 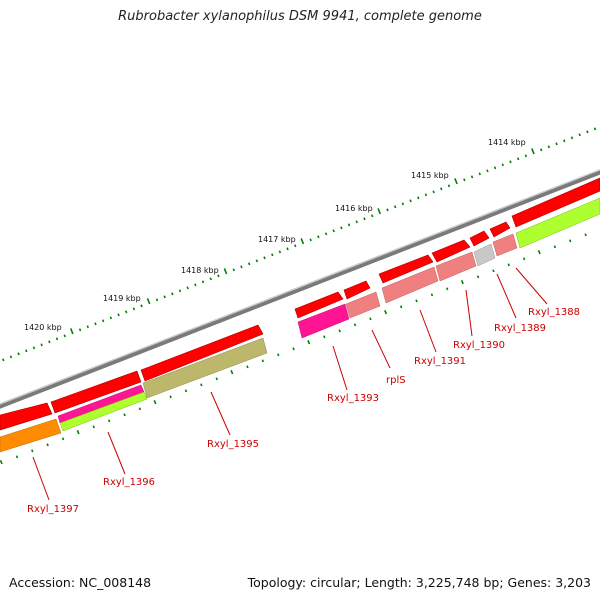 I want to click on kbp-label-1415: 1415 kbp, so click(x=430, y=175).